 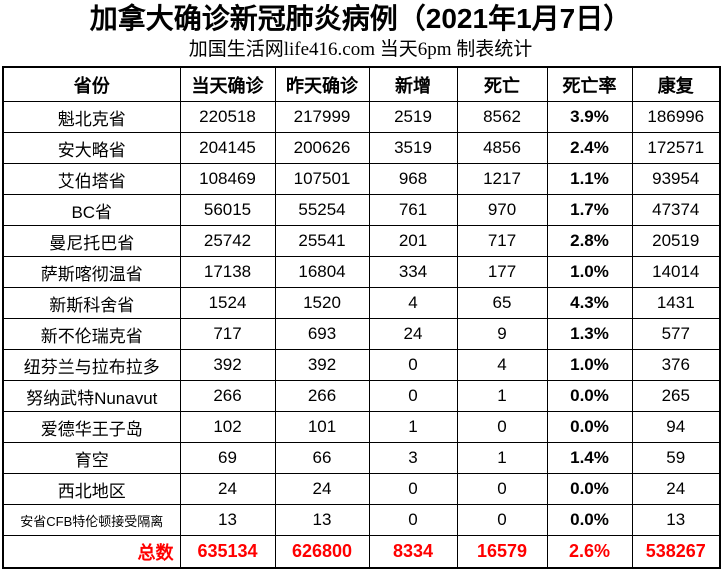 What do you see at coordinates (227, 179) in the screenshot?
I see `cell-today-confirmed: 108469` at bounding box center [227, 179].